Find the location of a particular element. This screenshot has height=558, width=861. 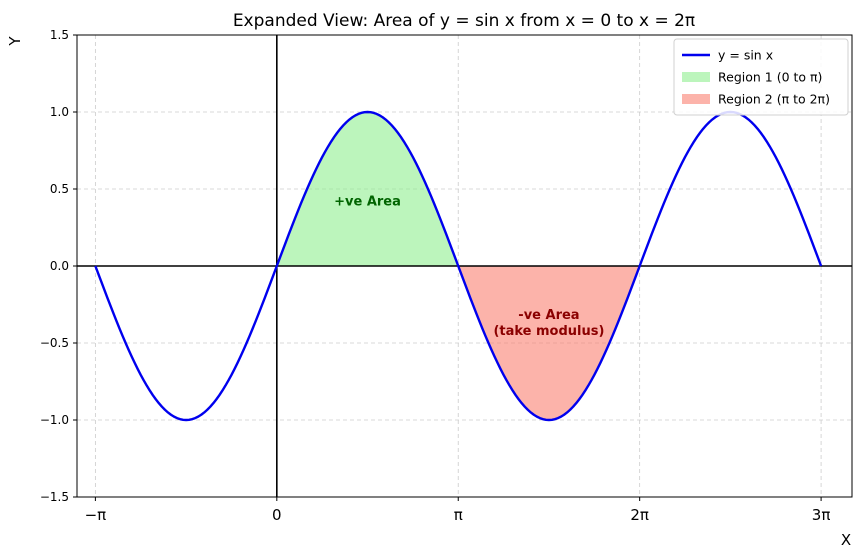

x-tick-label: 3π is located at coordinates (821, 515).